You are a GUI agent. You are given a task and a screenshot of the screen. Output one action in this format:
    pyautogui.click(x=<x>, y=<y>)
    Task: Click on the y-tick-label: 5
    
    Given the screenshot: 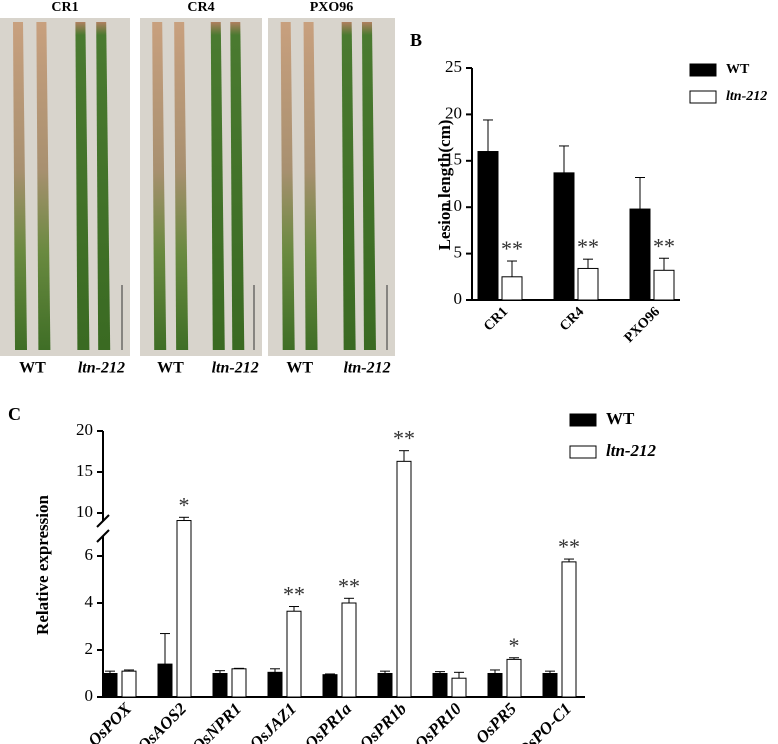 What is the action you would take?
    pyautogui.click(x=458, y=252)
    